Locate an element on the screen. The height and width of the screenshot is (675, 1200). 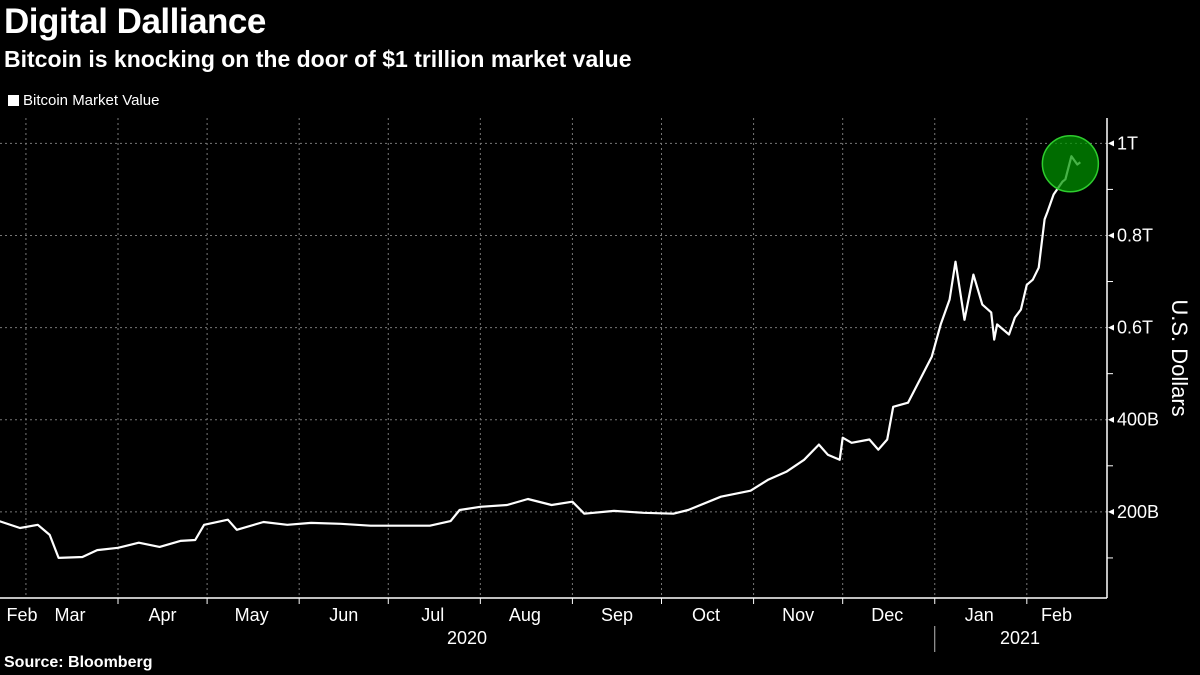
y-tick-label: 1T is located at coordinates (1127, 143).